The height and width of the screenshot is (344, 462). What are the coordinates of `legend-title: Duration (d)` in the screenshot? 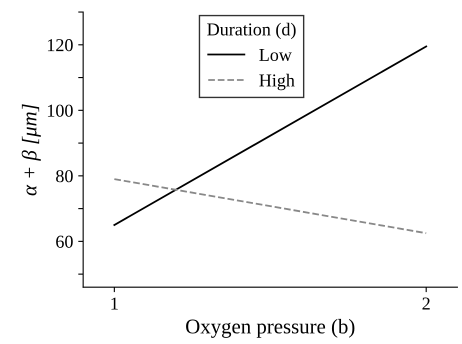 It's located at (251, 31).